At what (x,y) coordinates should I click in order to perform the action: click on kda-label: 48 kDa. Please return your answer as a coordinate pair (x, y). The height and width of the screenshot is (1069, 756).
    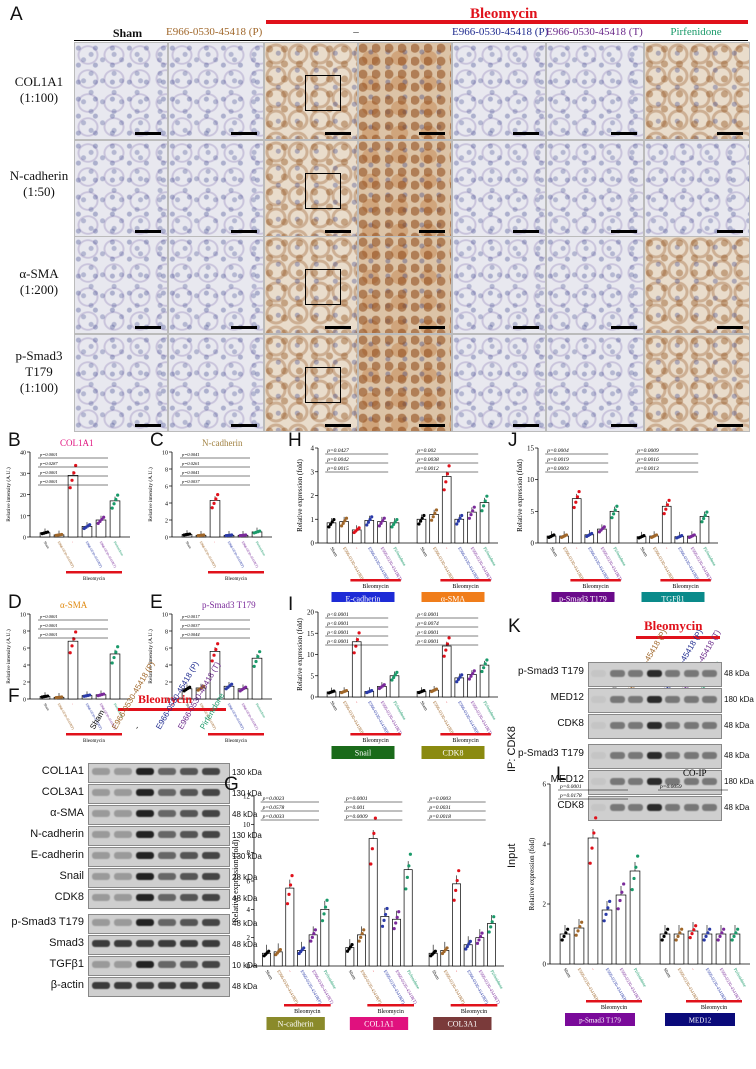
    Looking at the image, I should click on (737, 673).